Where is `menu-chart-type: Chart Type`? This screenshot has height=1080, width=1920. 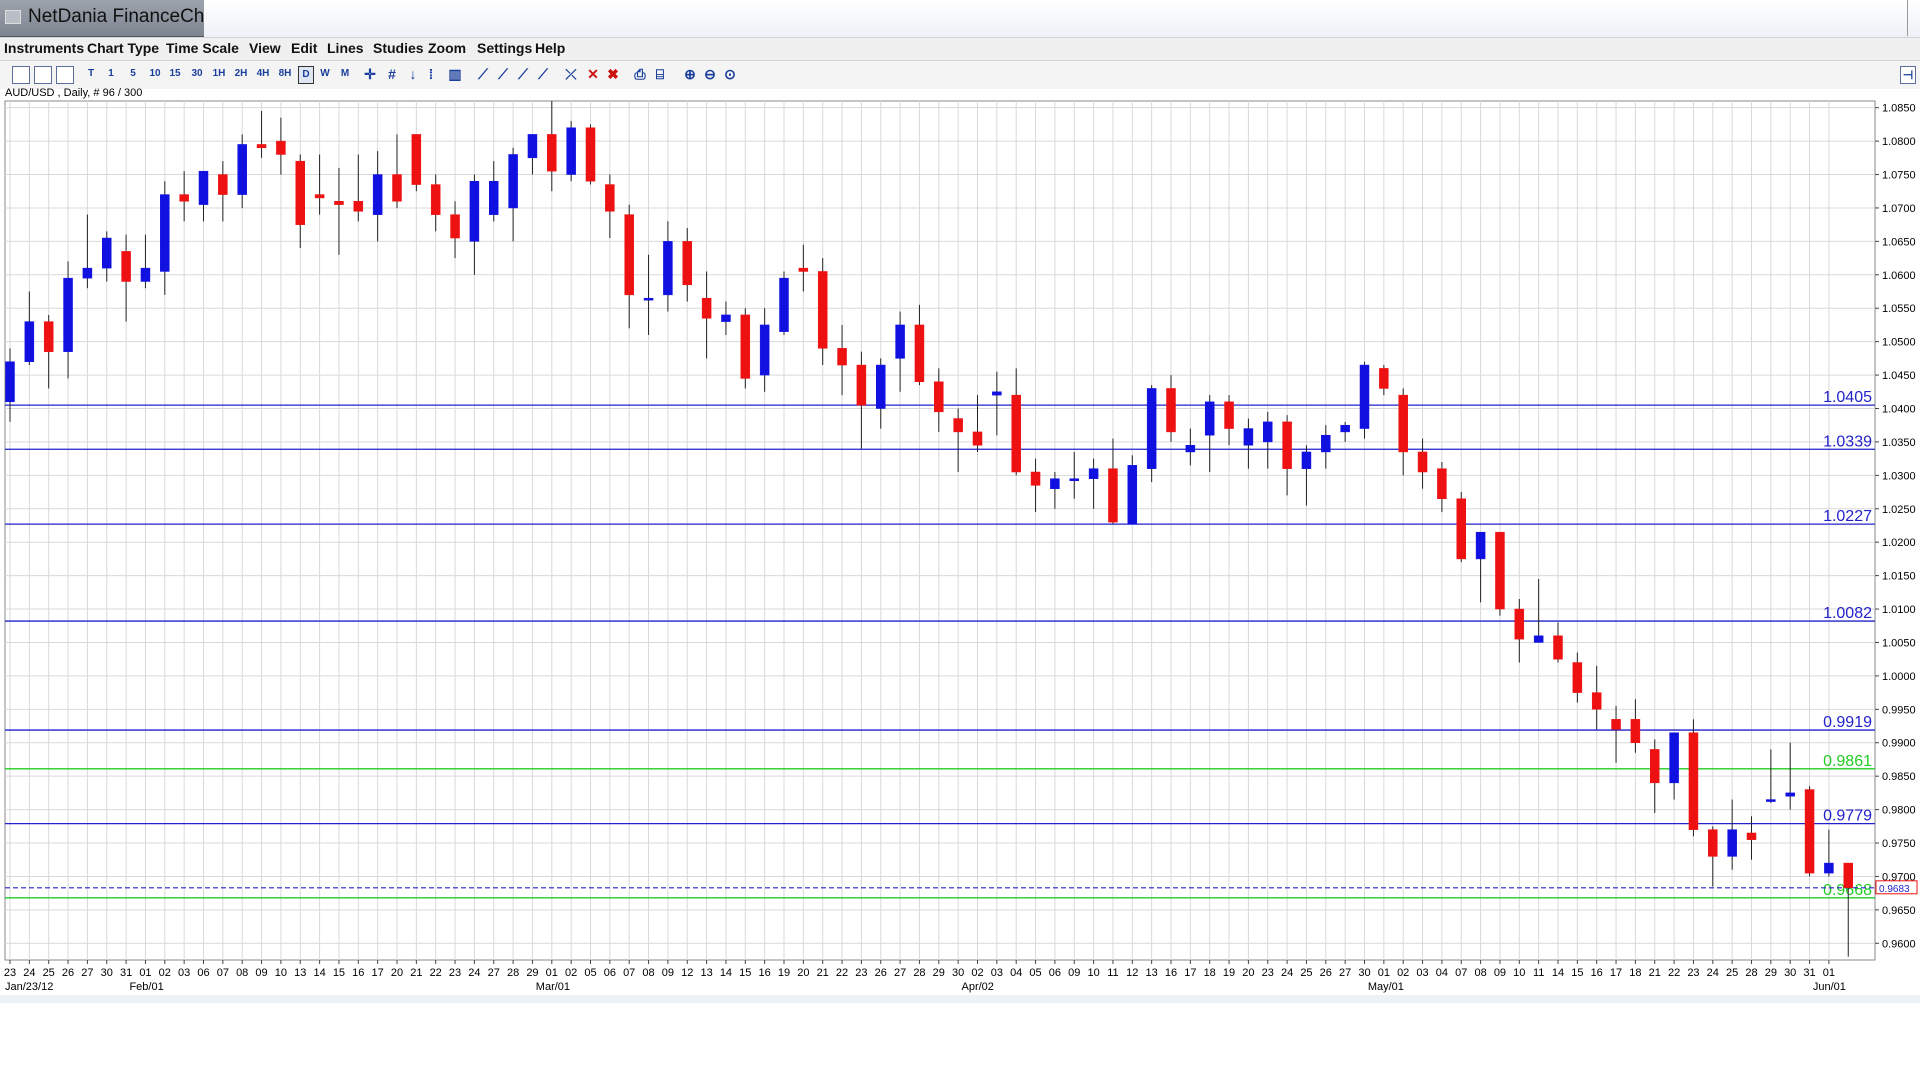 menu-chart-type: Chart Type is located at coordinates (123, 48).